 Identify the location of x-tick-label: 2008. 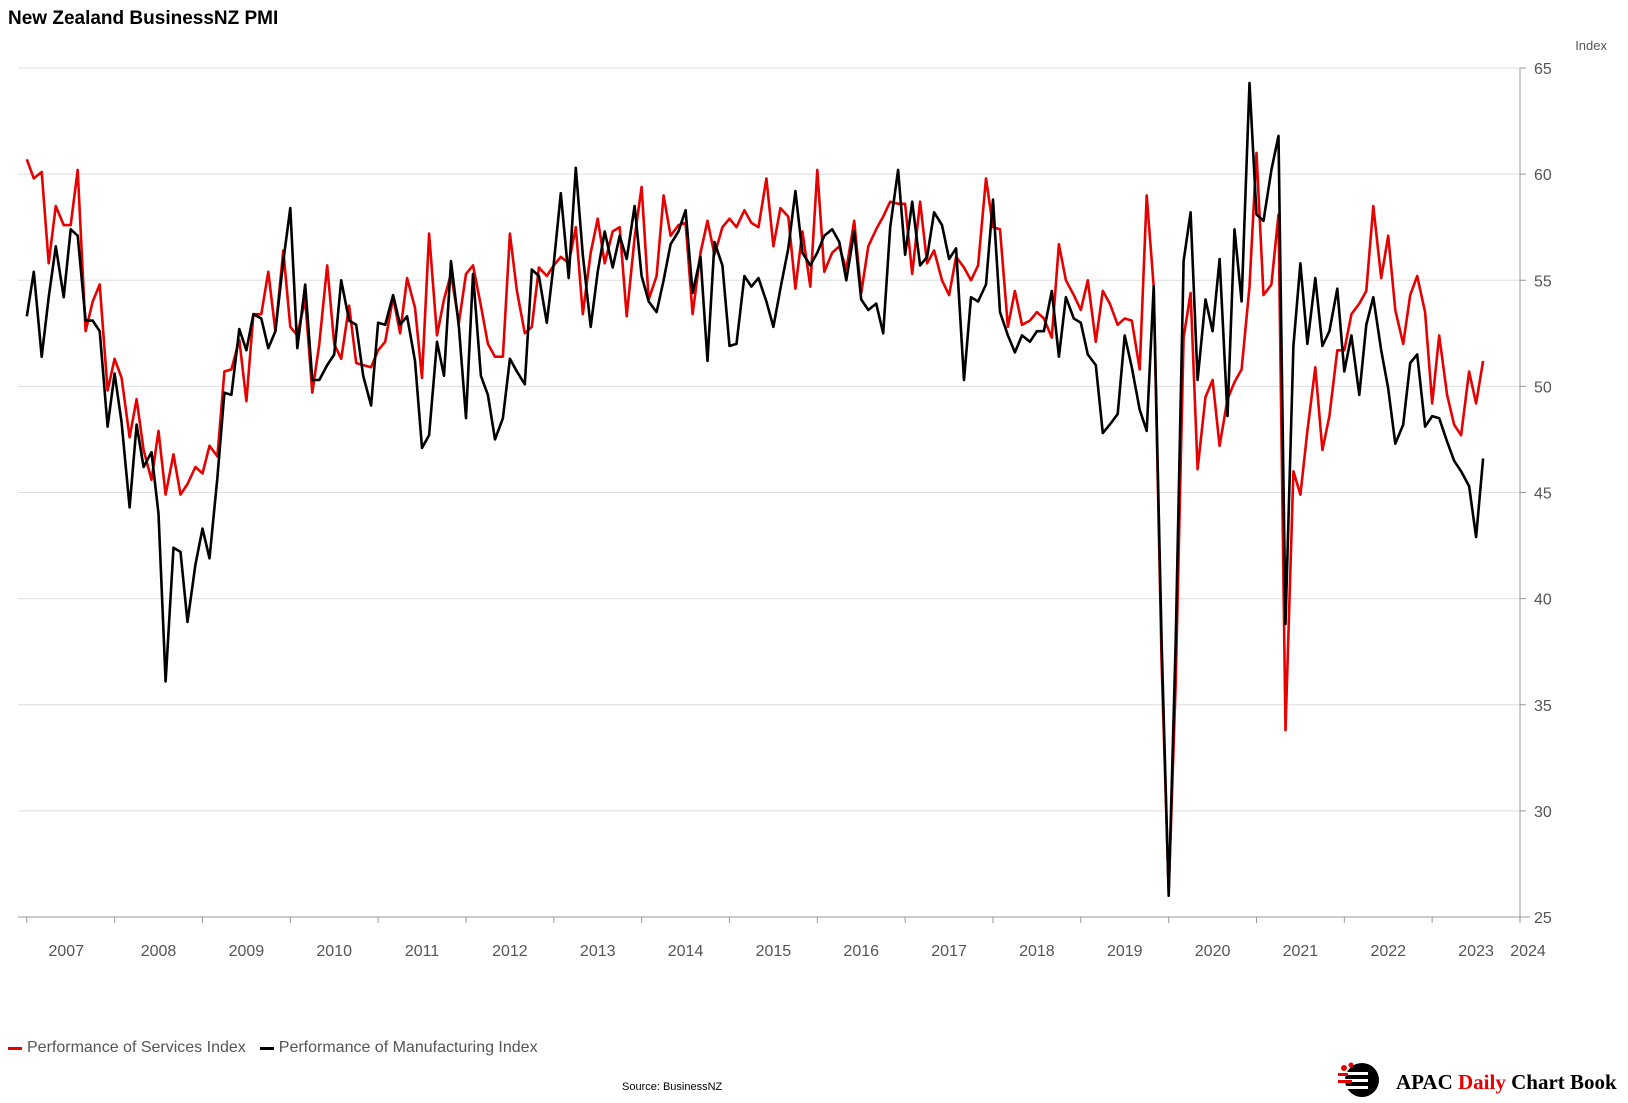
(159, 951).